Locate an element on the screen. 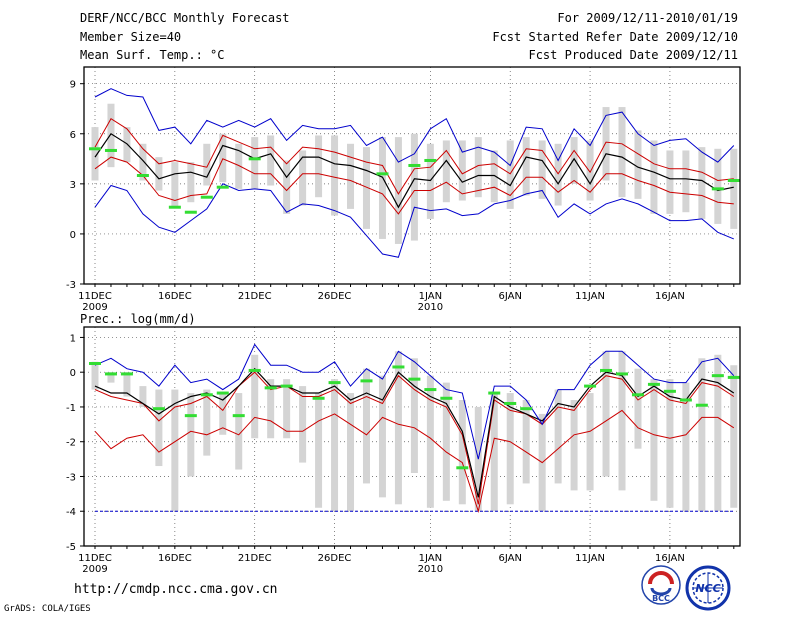  x-tick-label: 6JAN is located at coordinates (509, 296).